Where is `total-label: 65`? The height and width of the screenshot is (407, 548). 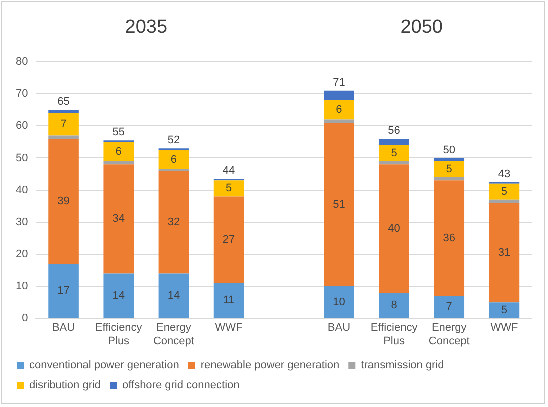
total-label: 65 is located at coordinates (64, 102).